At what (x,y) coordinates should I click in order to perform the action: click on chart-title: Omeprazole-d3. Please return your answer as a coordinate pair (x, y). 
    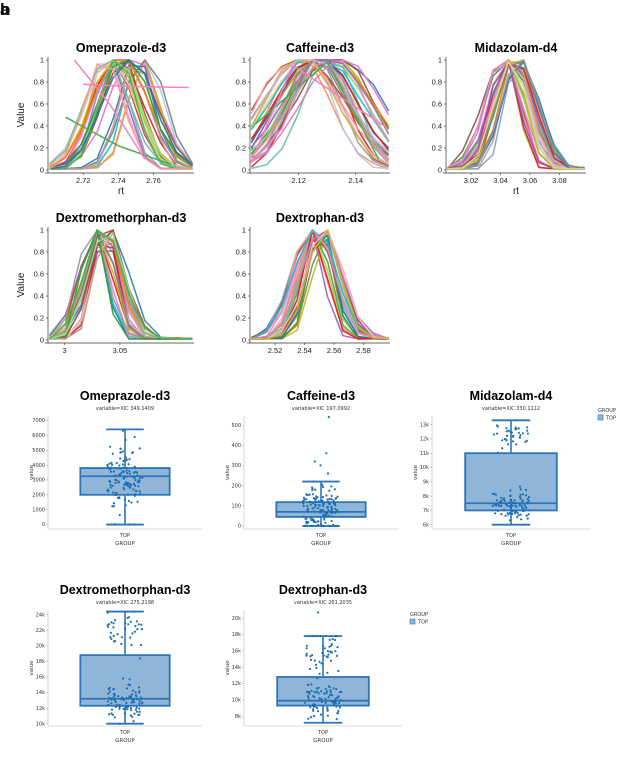
    Looking at the image, I should click on (125, 396).